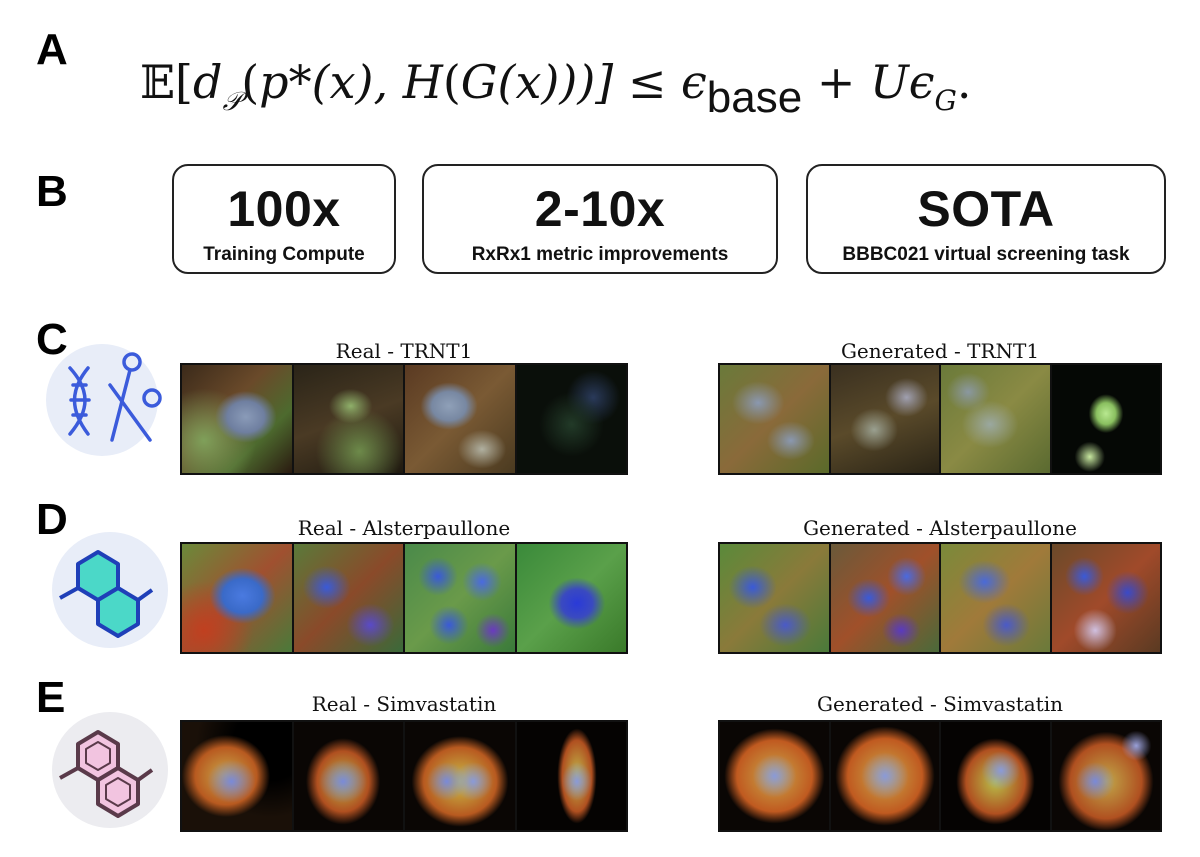 The height and width of the screenshot is (857, 1200). I want to click on generated-alsterpaullone-image-strip, so click(940, 598).